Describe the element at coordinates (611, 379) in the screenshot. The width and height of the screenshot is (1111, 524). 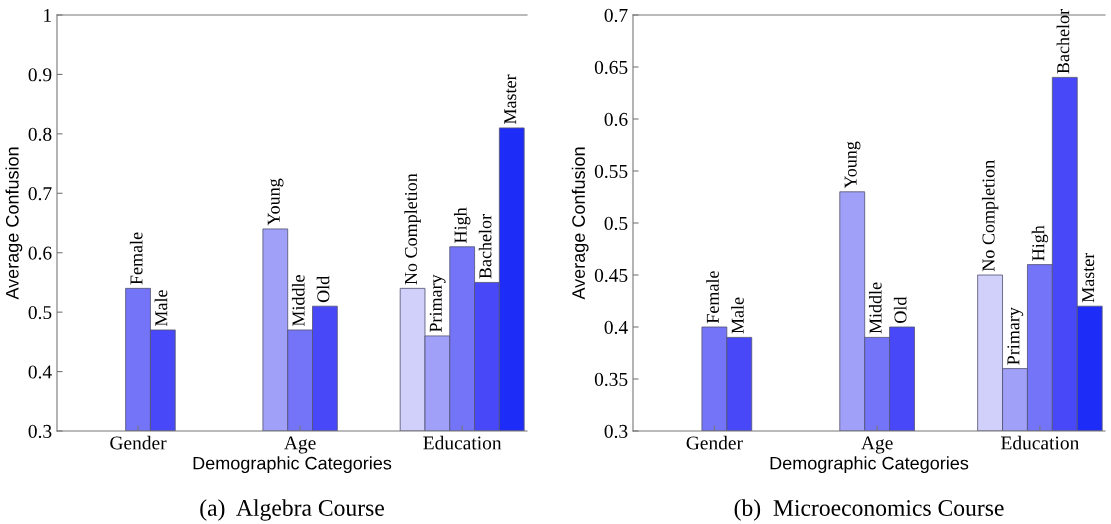
I see `y-tick-label: 0.35` at that location.